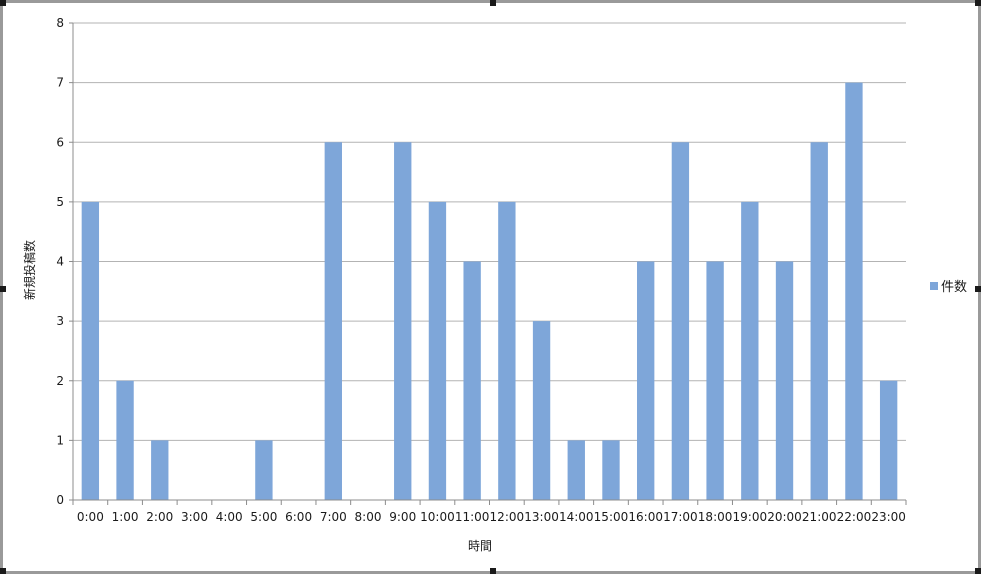  What do you see at coordinates (472, 517) in the screenshot?
I see `x-tick-label: 11:00` at bounding box center [472, 517].